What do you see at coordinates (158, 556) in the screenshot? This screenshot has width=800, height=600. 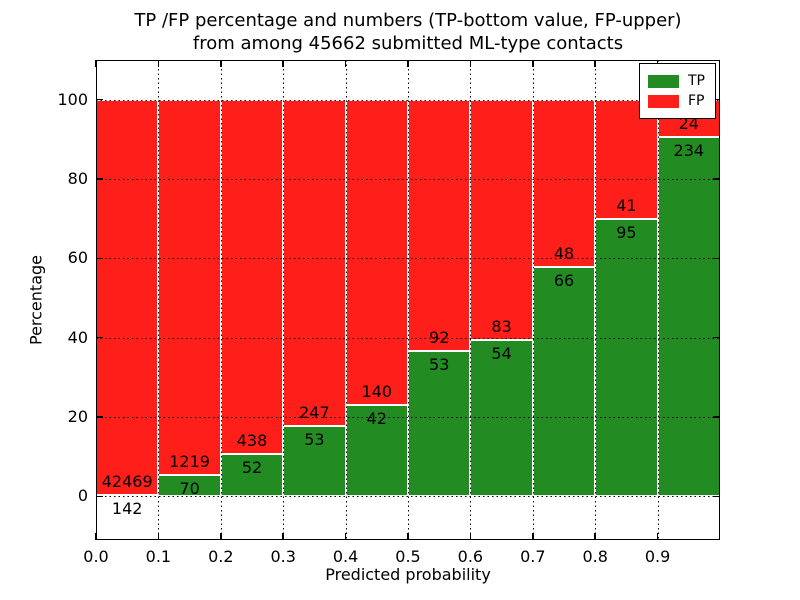 I see `x-tick-label: 0.1` at bounding box center [158, 556].